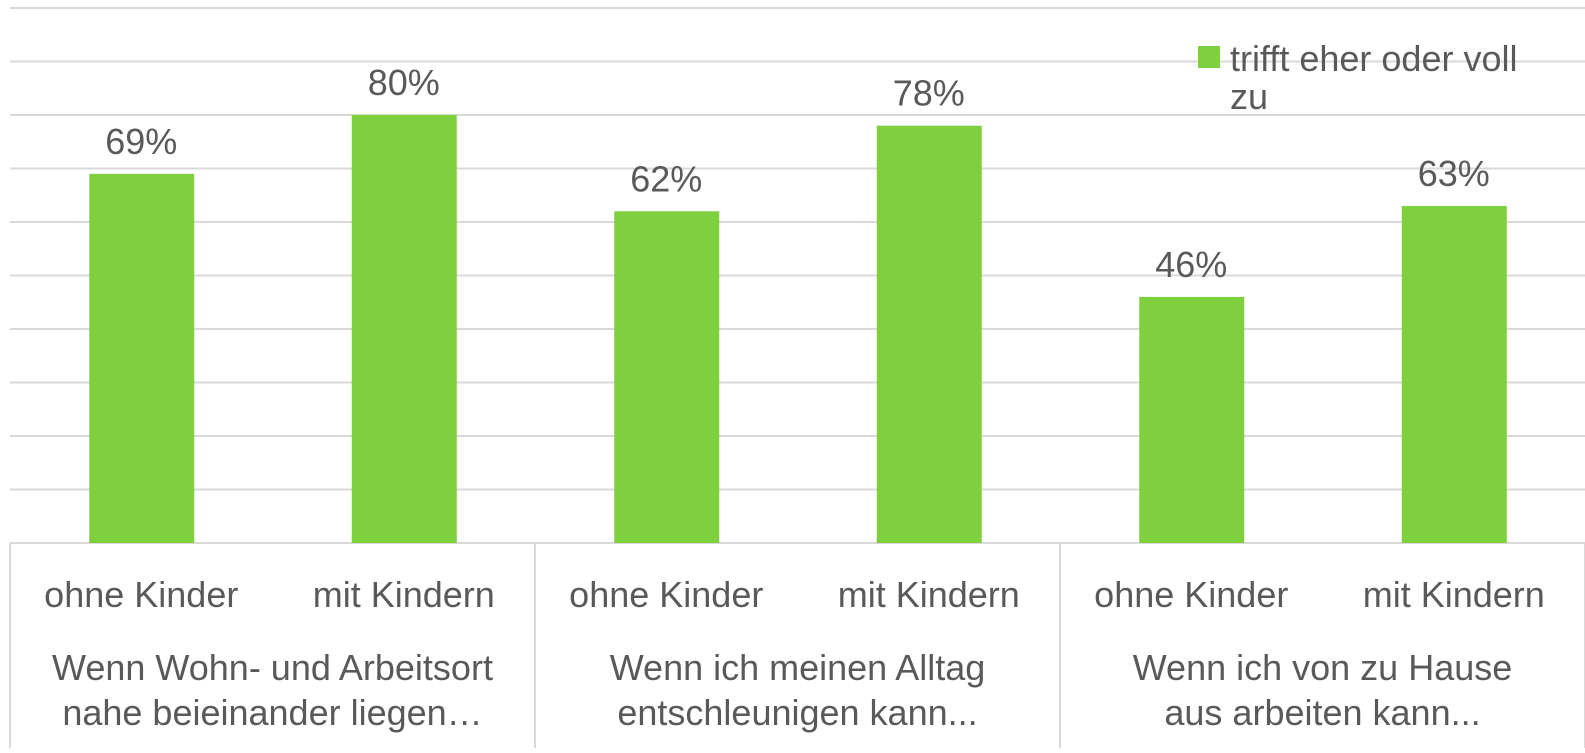 Image resolution: width=1585 pixels, height=753 pixels. Describe the element at coordinates (929, 93) in the screenshot. I see `value-label: 78%` at that location.